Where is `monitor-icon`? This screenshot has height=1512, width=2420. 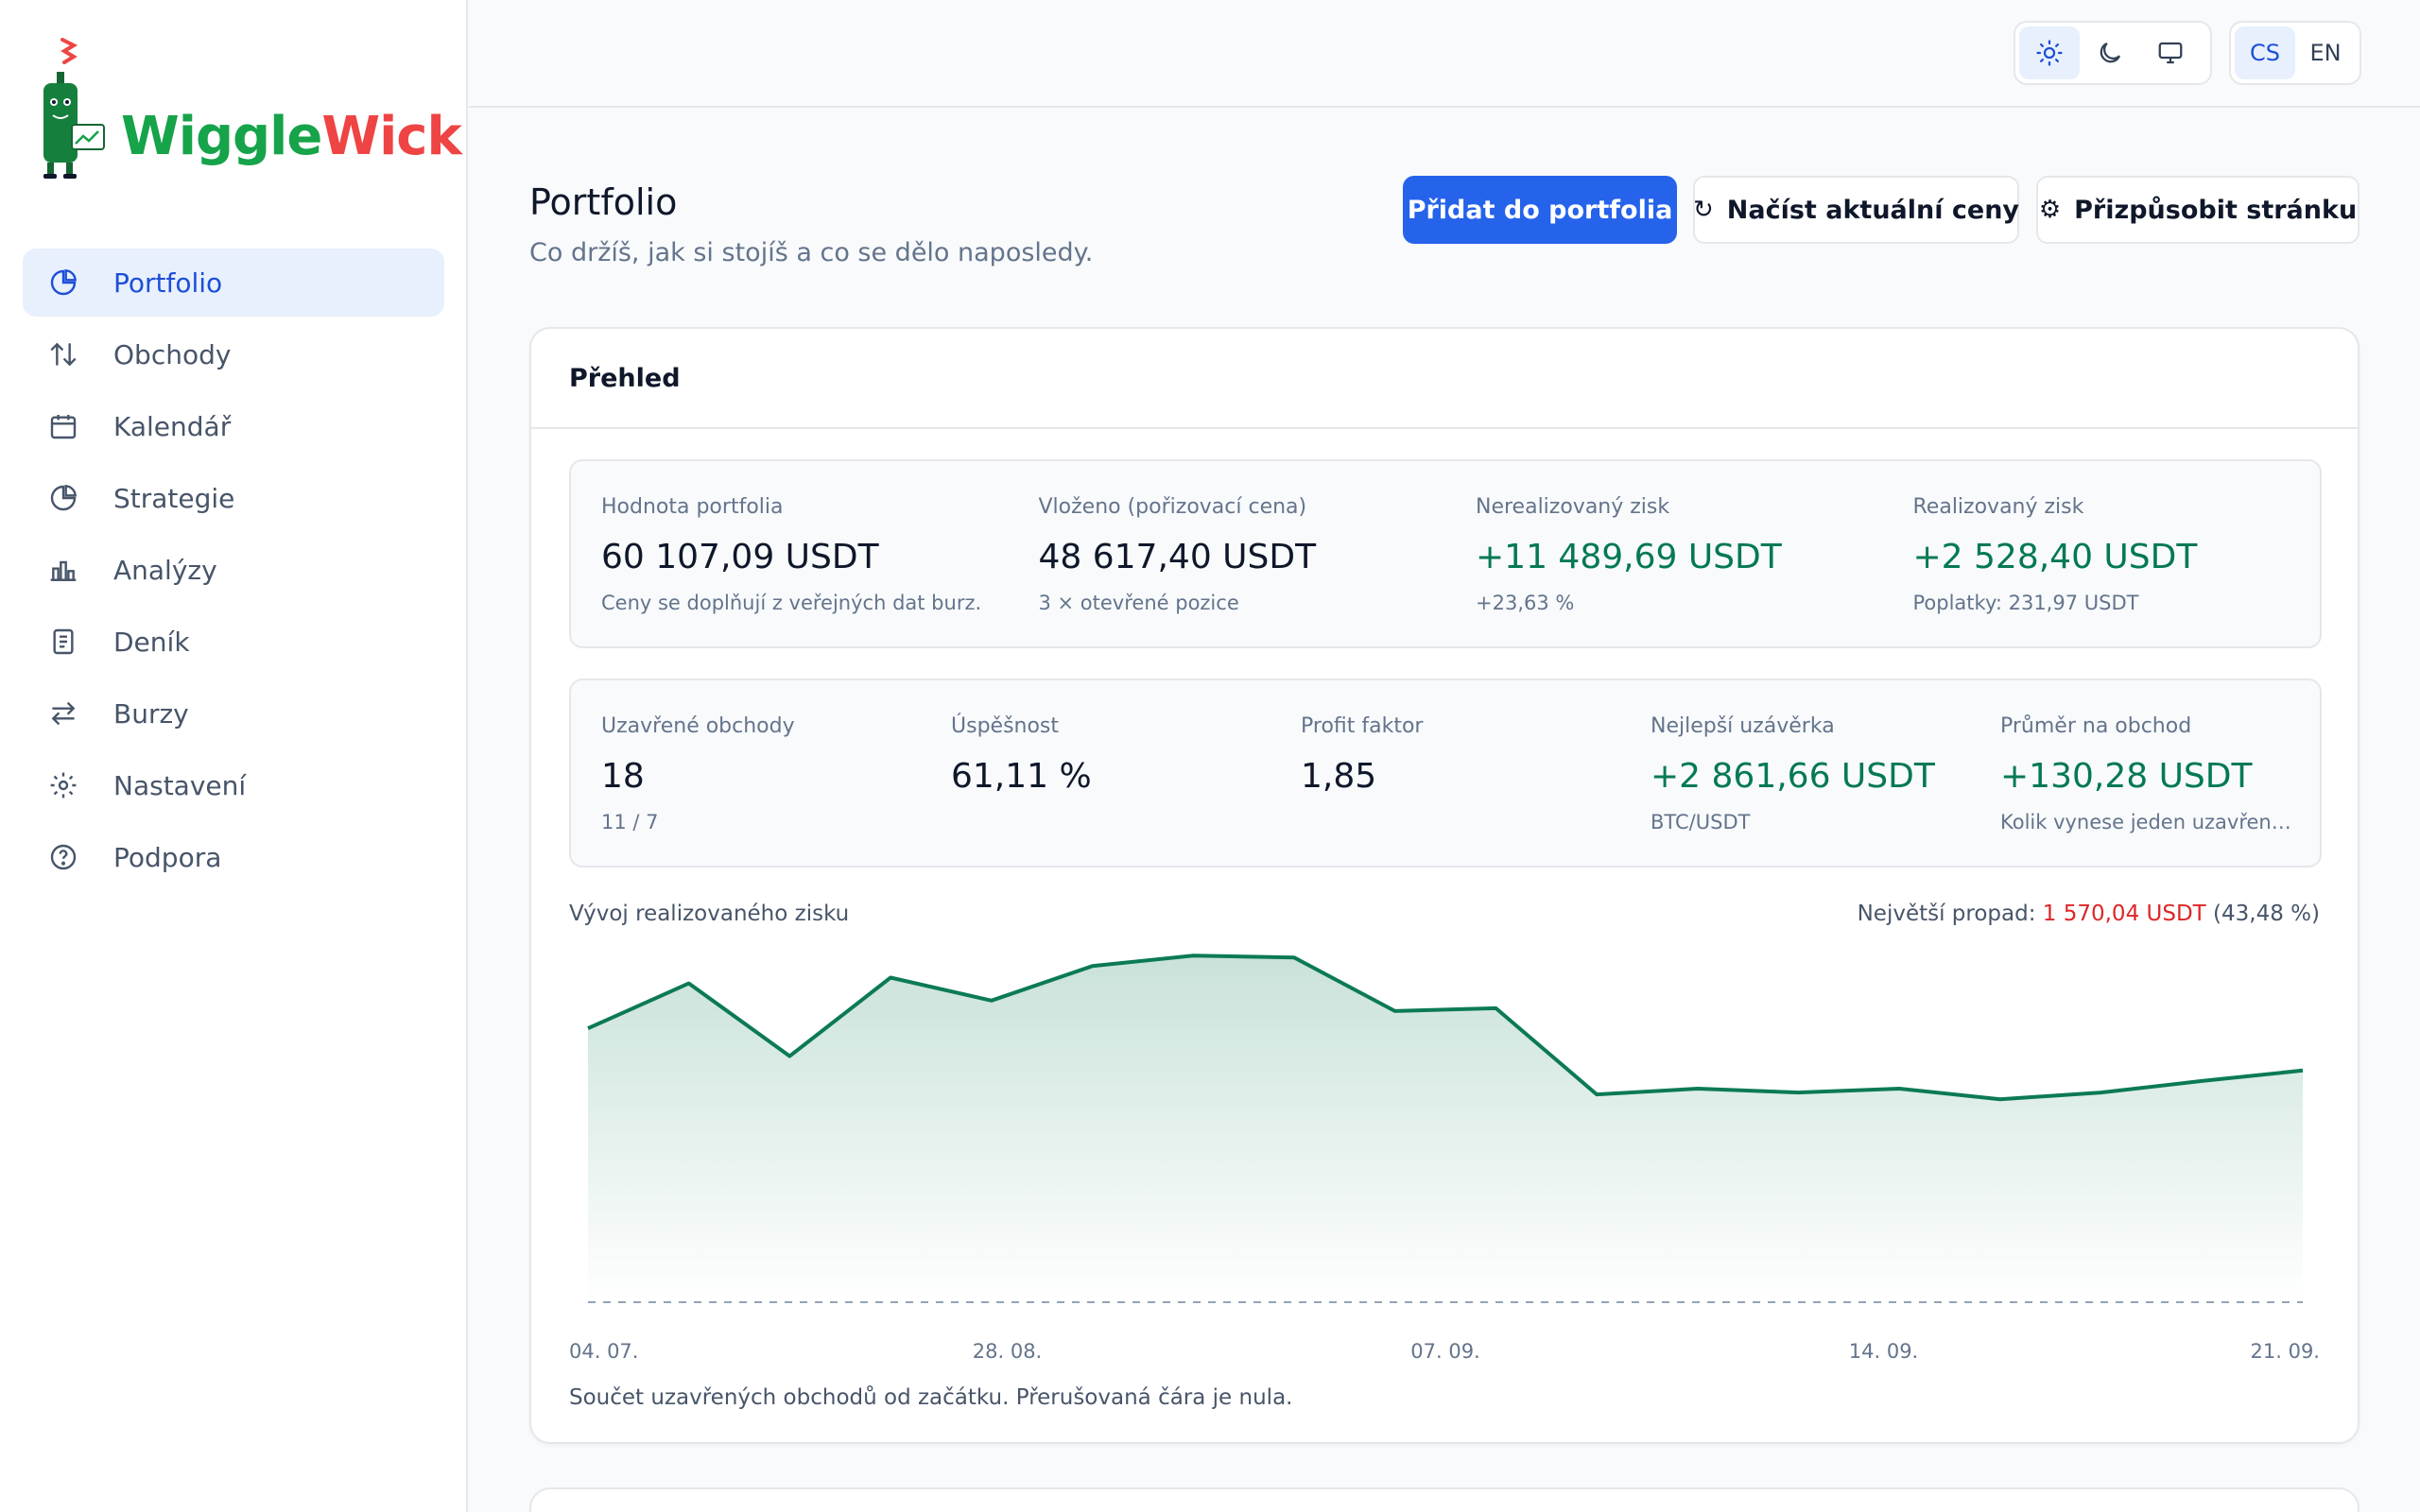 monitor-icon is located at coordinates (2170, 53).